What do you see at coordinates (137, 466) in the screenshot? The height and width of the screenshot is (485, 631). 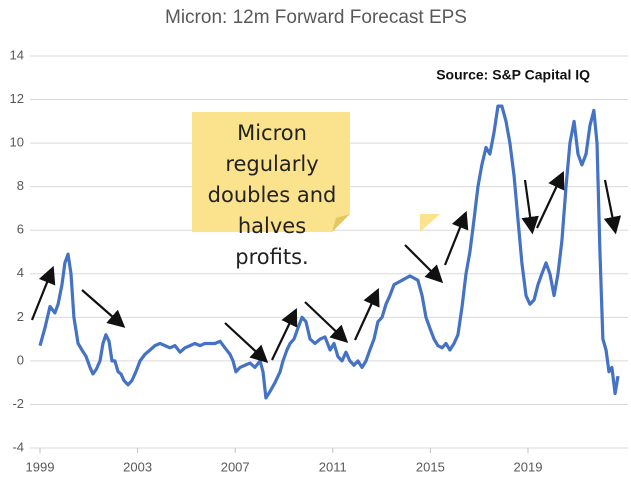 I see `x-tick-label: 2003` at bounding box center [137, 466].